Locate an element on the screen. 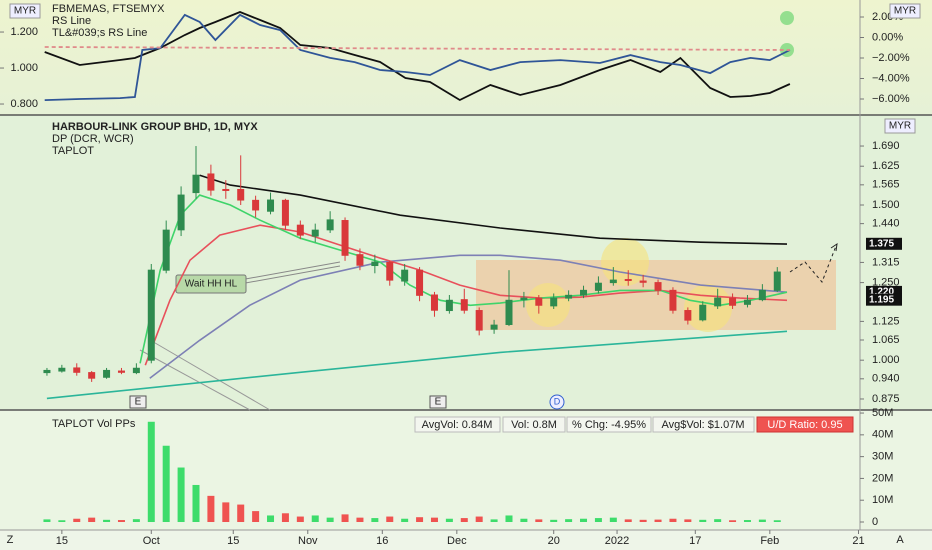 The width and height of the screenshot is (932, 550). price-tag is located at coordinates (884, 299).